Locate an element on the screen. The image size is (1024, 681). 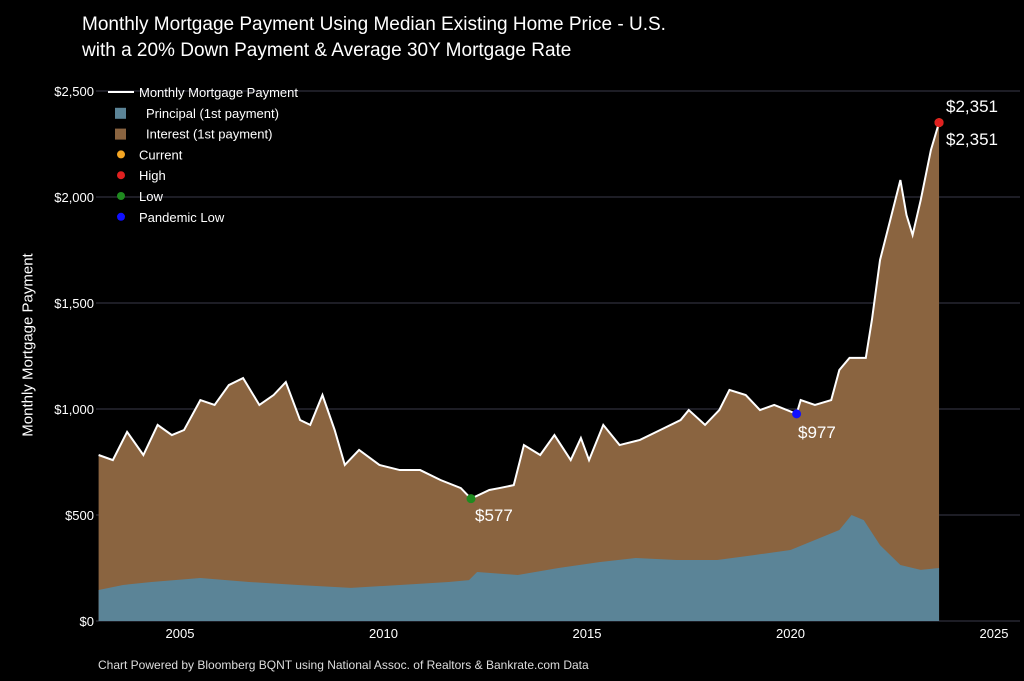
legend-item: Interest (1st payment) is located at coordinates (209, 134).